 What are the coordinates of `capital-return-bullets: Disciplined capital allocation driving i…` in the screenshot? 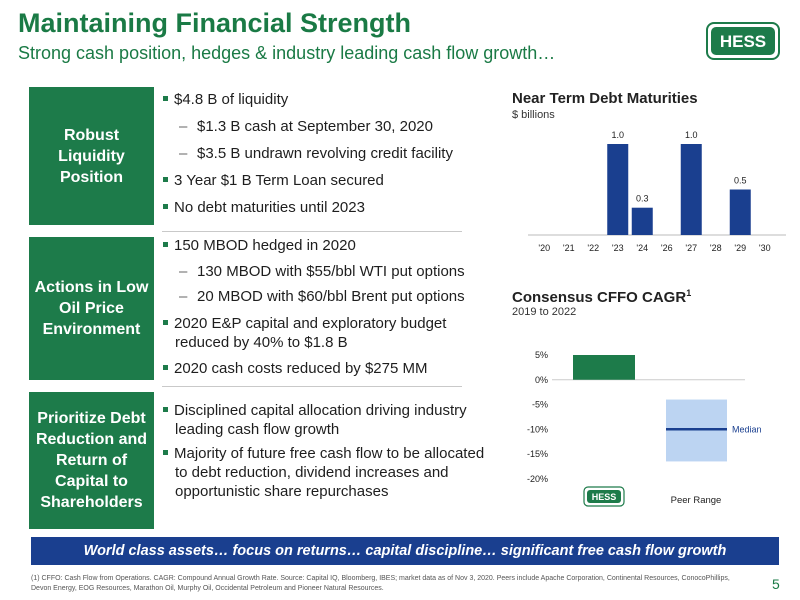 It's located at (328, 456).